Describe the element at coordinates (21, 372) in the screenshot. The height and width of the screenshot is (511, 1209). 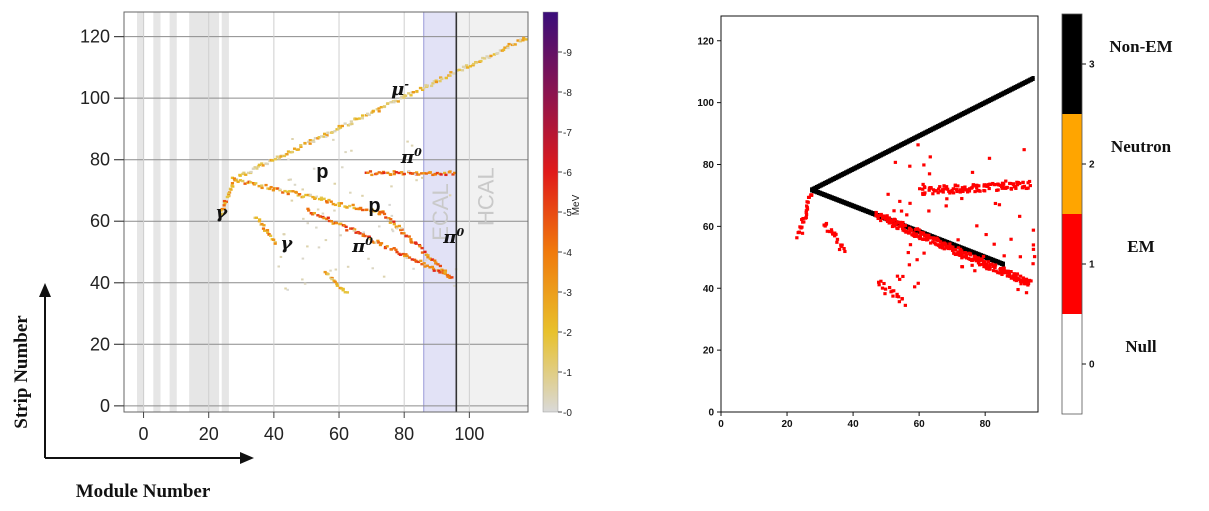
I see `strip-number-label: Strip Number` at that location.